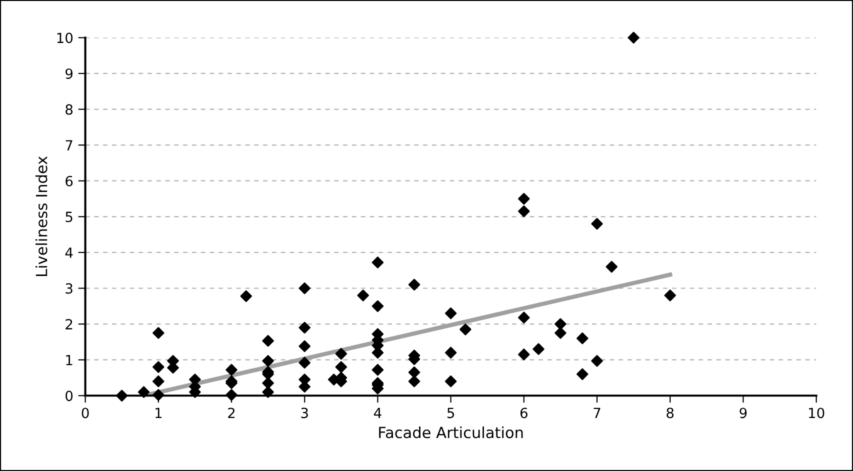 The height and width of the screenshot is (471, 853). I want to click on x-tick-label: 7, so click(597, 413).